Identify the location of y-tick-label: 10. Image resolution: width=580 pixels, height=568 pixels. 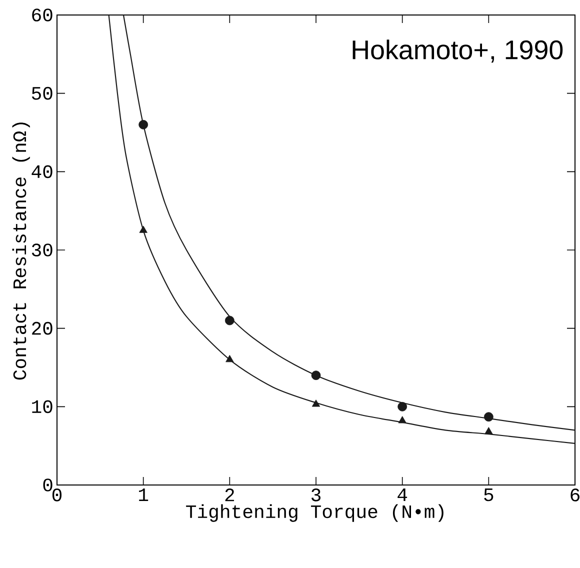
(42, 407).